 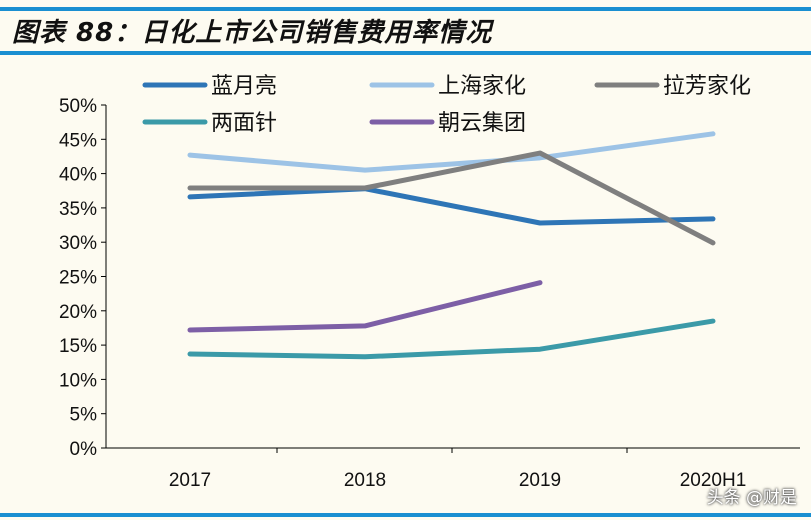 I want to click on legend-label: 朝云集团, so click(x=482, y=123).